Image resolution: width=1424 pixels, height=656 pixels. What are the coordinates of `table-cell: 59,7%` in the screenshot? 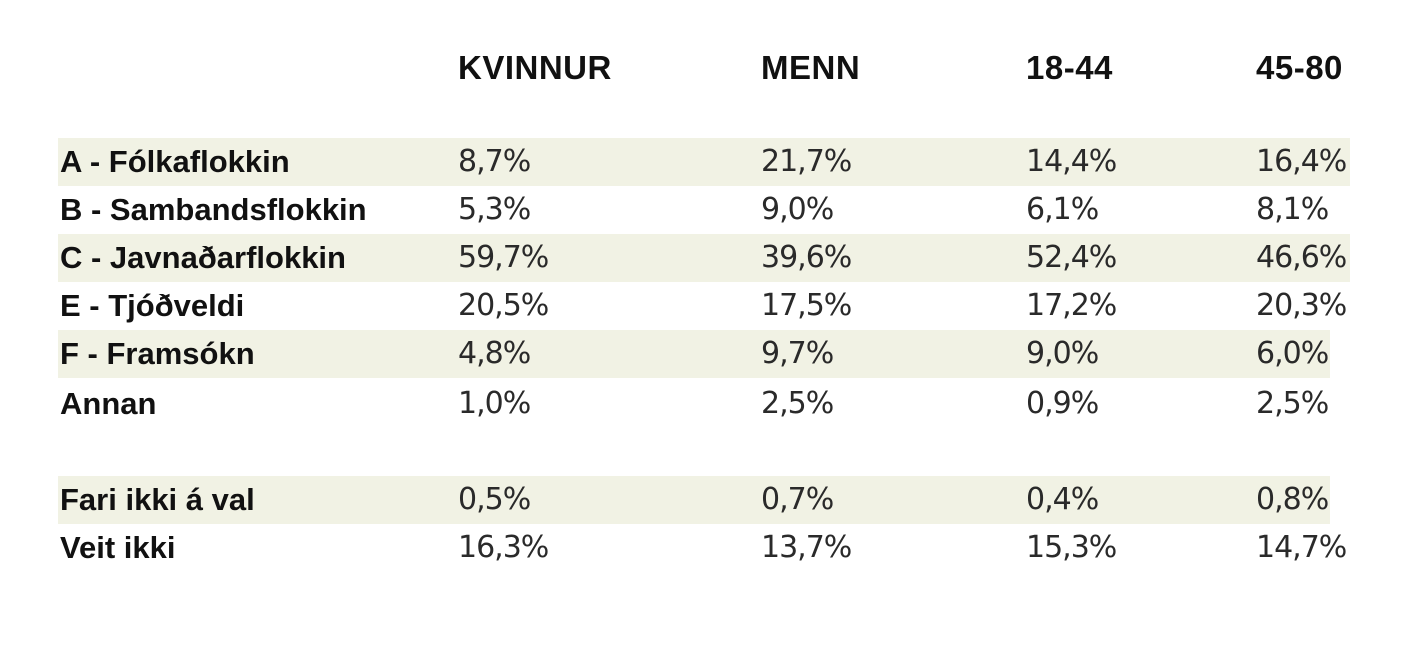 It's located at (503, 257).